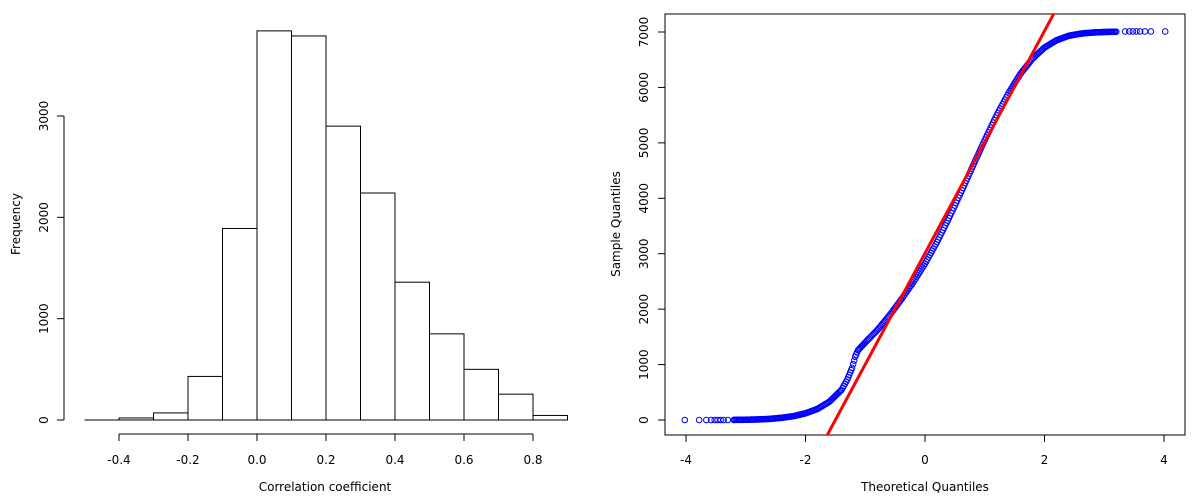  Describe the element at coordinates (463, 460) in the screenshot. I see `histogram-x-tick-label: 0.6` at that location.